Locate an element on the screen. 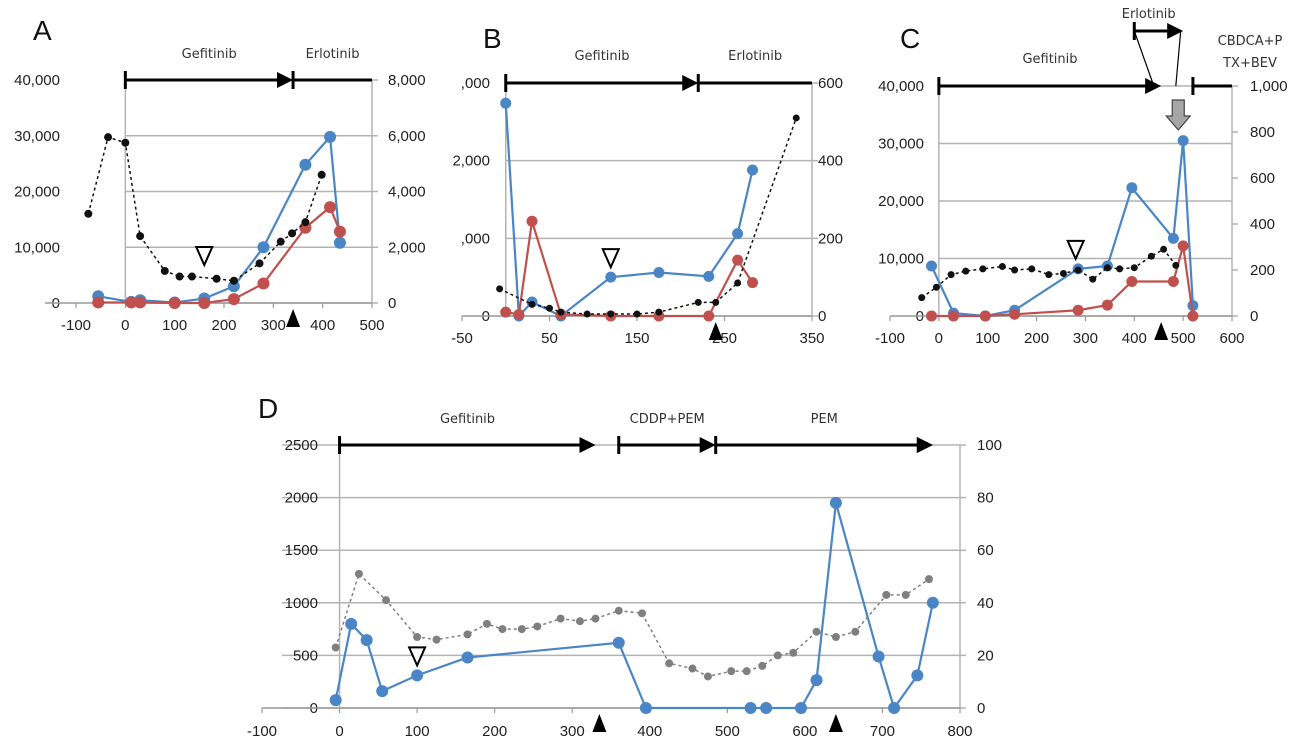  y-left-tick-label: ,000 is located at coordinates (475, 238).